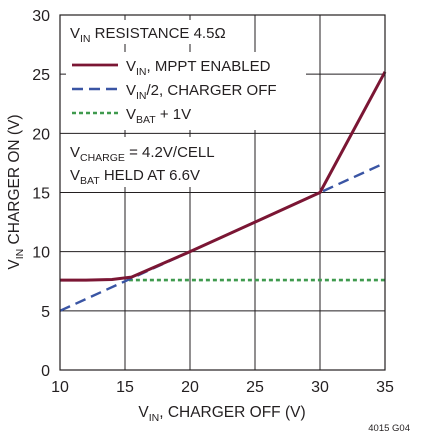  I want to click on annotation-charge-voltage: VCHARGE = 4.2V/CELL, so click(142, 154).